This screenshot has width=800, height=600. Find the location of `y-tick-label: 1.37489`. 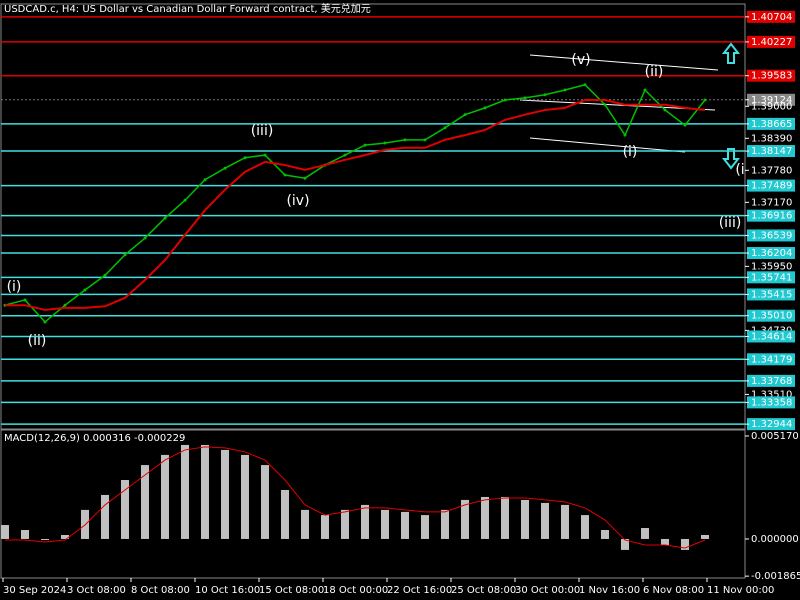

y-tick-label: 1.37489 is located at coordinates (771, 186).